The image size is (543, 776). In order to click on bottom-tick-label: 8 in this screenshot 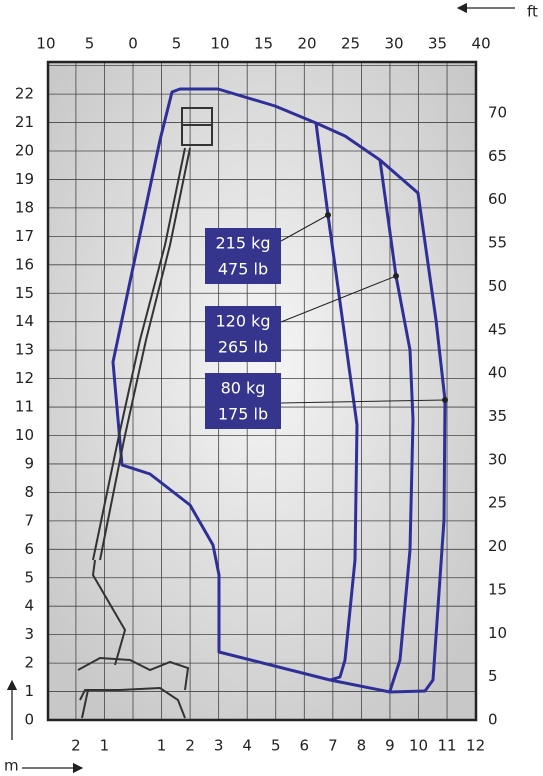, I will do `click(362, 746)`.